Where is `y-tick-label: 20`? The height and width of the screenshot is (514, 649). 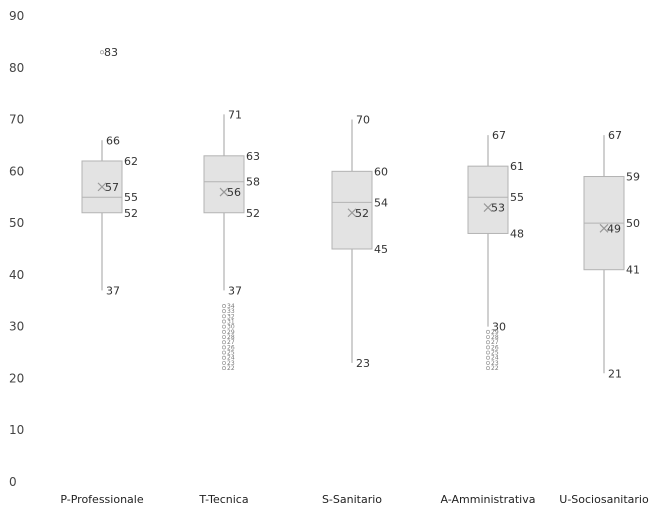
y-tick-label: 20 is located at coordinates (16, 378).